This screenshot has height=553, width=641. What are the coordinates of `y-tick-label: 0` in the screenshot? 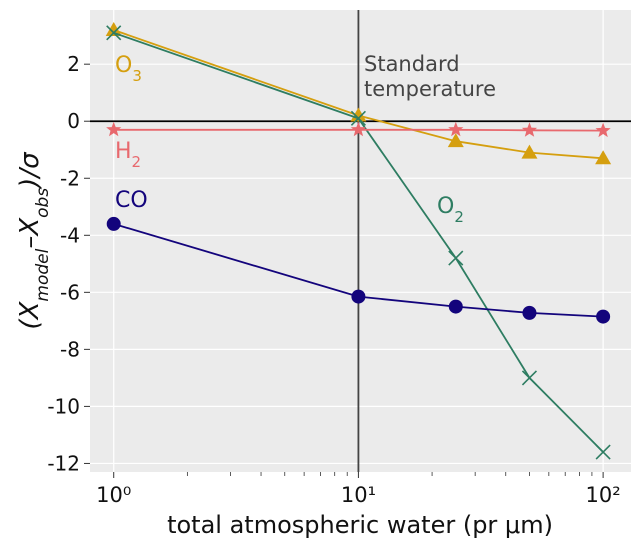 It's located at (73, 121).